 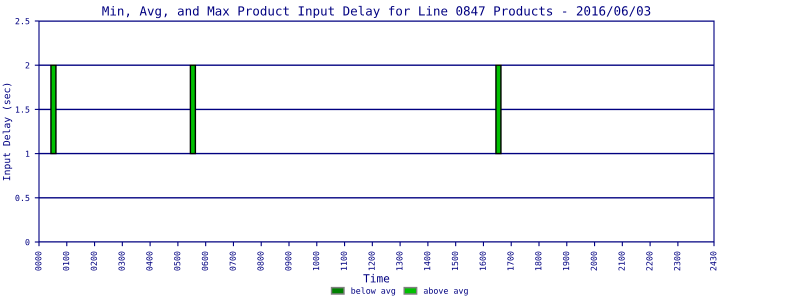 I want to click on y-tick-label: 0.5, so click(x=22, y=198).